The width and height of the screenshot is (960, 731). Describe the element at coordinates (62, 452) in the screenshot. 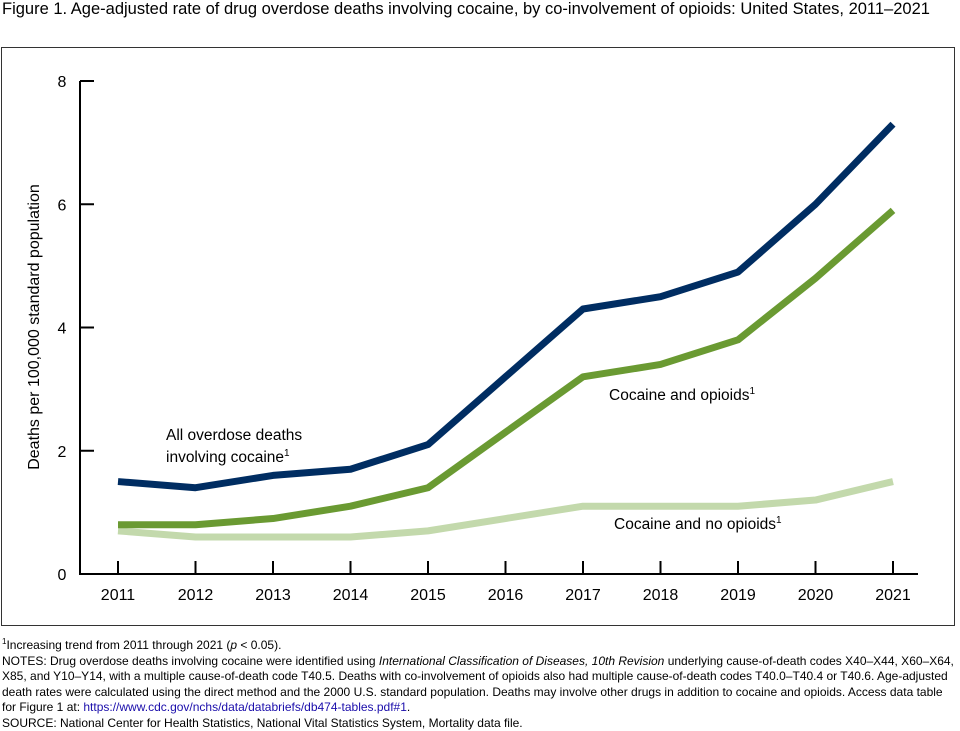

I see `y-tick-label: 2` at that location.